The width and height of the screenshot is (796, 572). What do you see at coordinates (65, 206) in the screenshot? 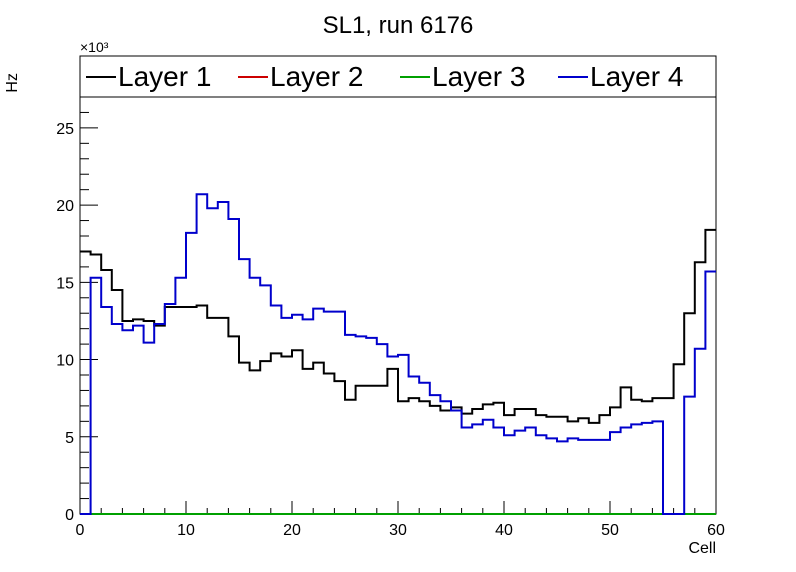
I see `y-tick-label: 20` at bounding box center [65, 206].